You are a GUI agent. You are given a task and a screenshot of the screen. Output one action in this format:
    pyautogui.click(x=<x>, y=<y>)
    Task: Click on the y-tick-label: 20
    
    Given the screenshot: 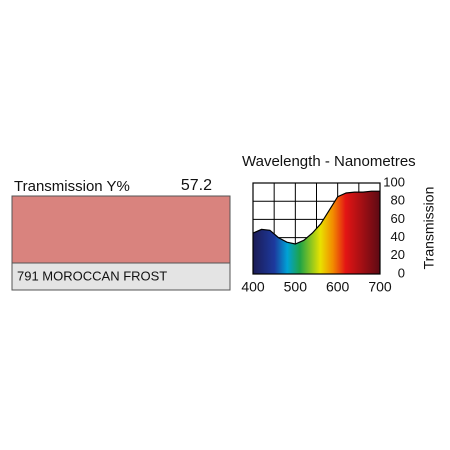 What is the action you would take?
    pyautogui.click(x=398, y=254)
    